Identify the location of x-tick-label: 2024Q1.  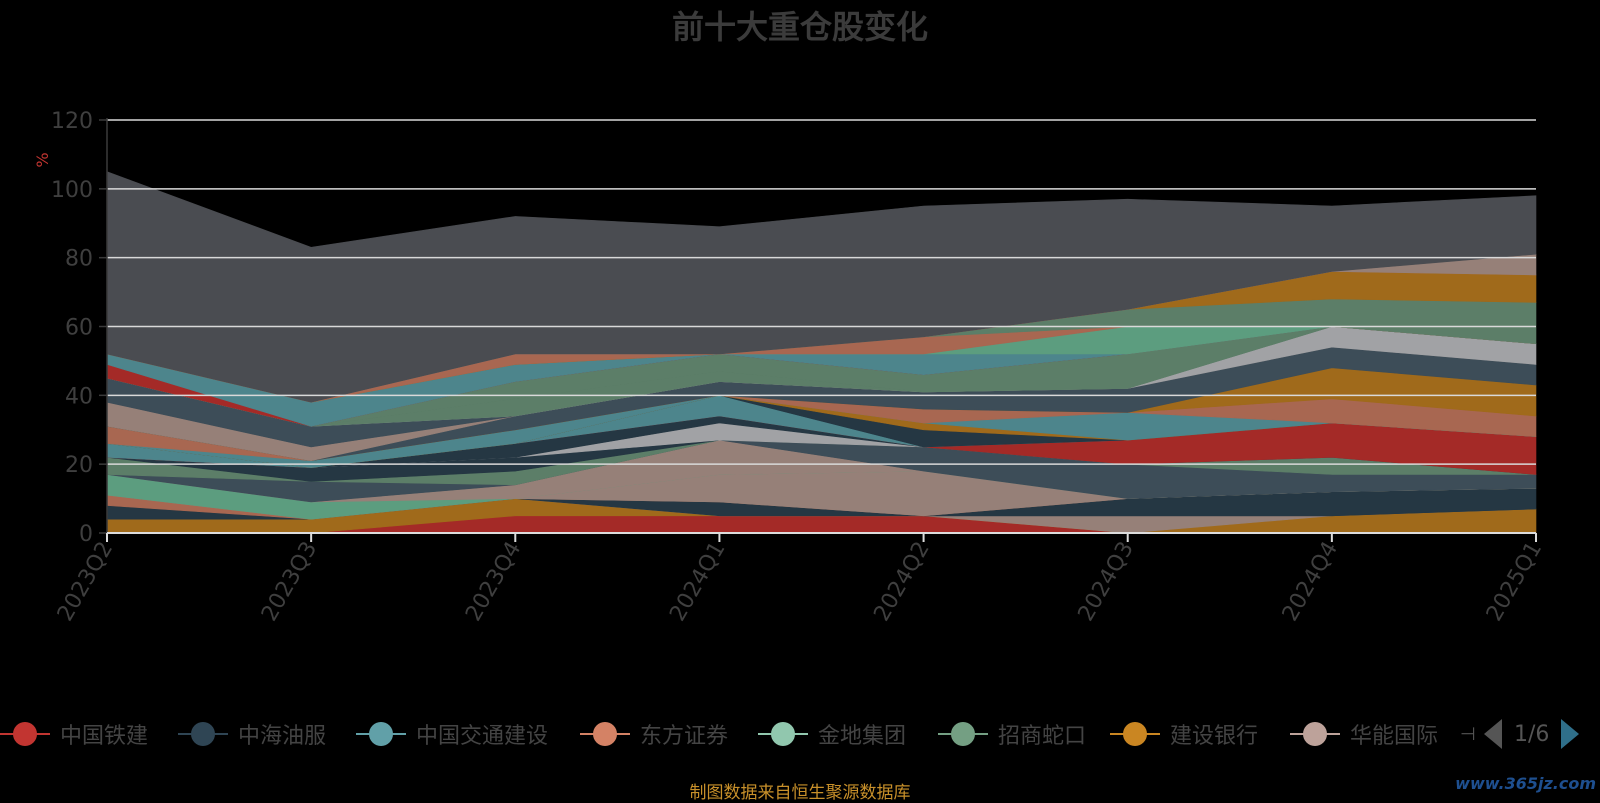
(697, 582).